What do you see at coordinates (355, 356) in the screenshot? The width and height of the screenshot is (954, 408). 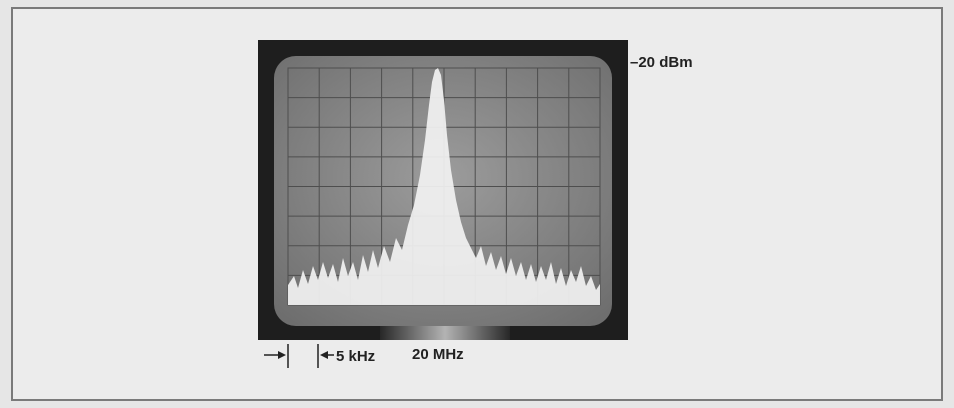 I see `span-label: 5 kHz` at bounding box center [355, 356].